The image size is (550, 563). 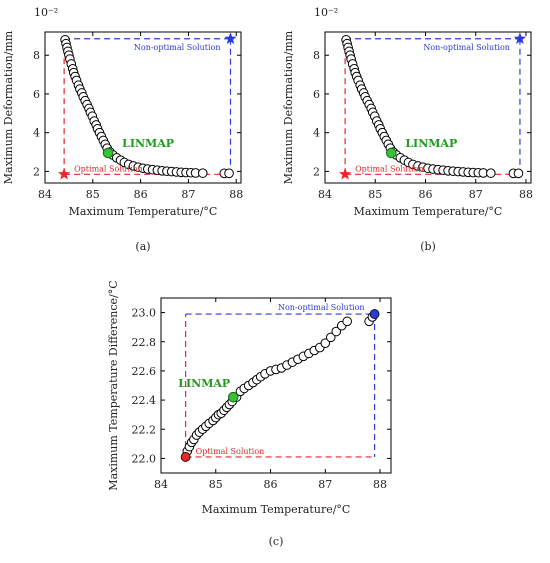 I want to click on panel-caption: (b), so click(x=428, y=246).